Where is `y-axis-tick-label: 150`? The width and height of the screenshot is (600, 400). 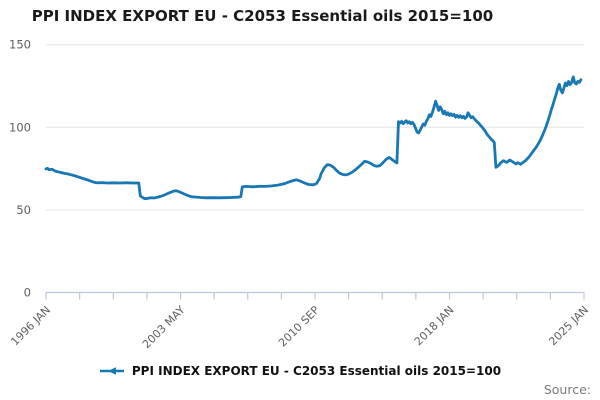
y-axis-tick-label: 150 is located at coordinates (20, 45).